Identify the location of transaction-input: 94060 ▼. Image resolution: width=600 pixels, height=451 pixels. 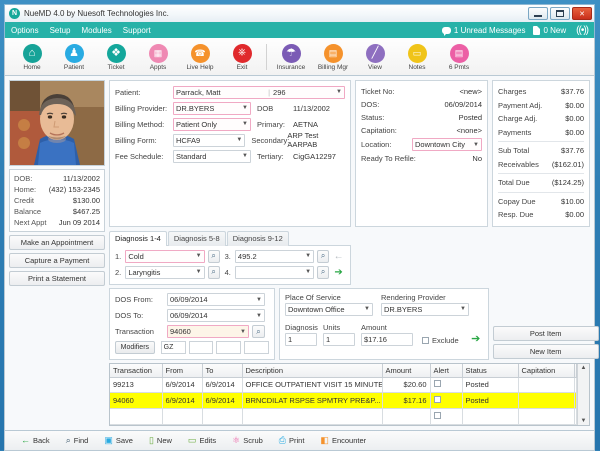
(208, 331).